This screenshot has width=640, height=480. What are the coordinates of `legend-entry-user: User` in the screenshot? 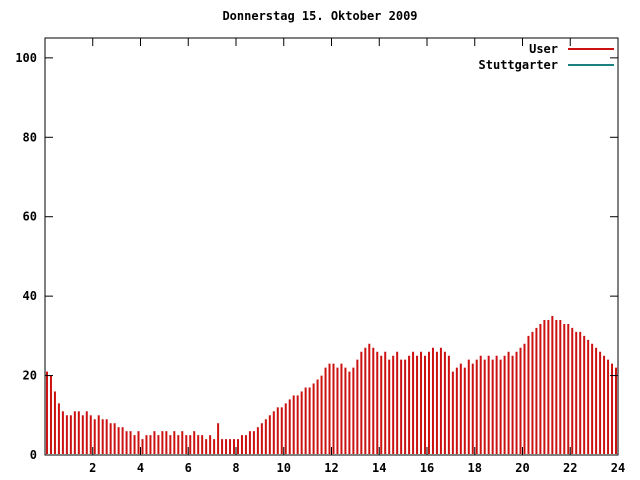 It's located at (546, 49).